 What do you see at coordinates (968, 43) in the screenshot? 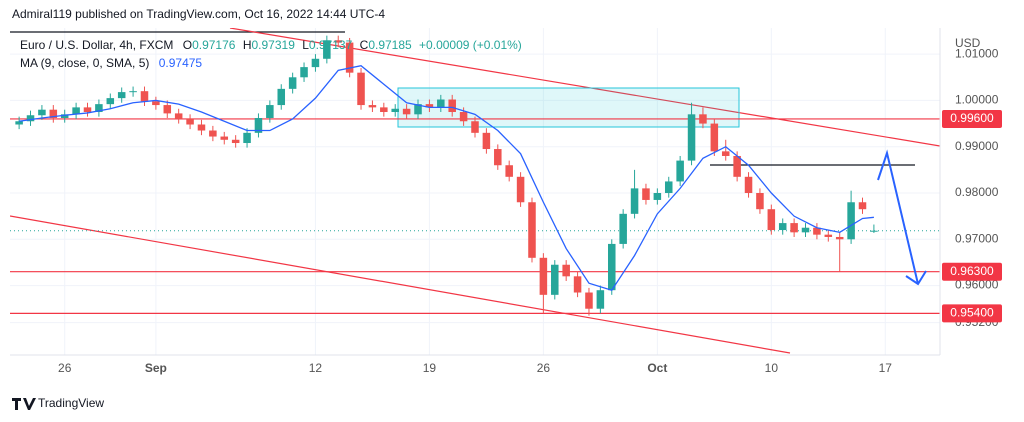
I see `axis-unit: USD` at bounding box center [968, 43].